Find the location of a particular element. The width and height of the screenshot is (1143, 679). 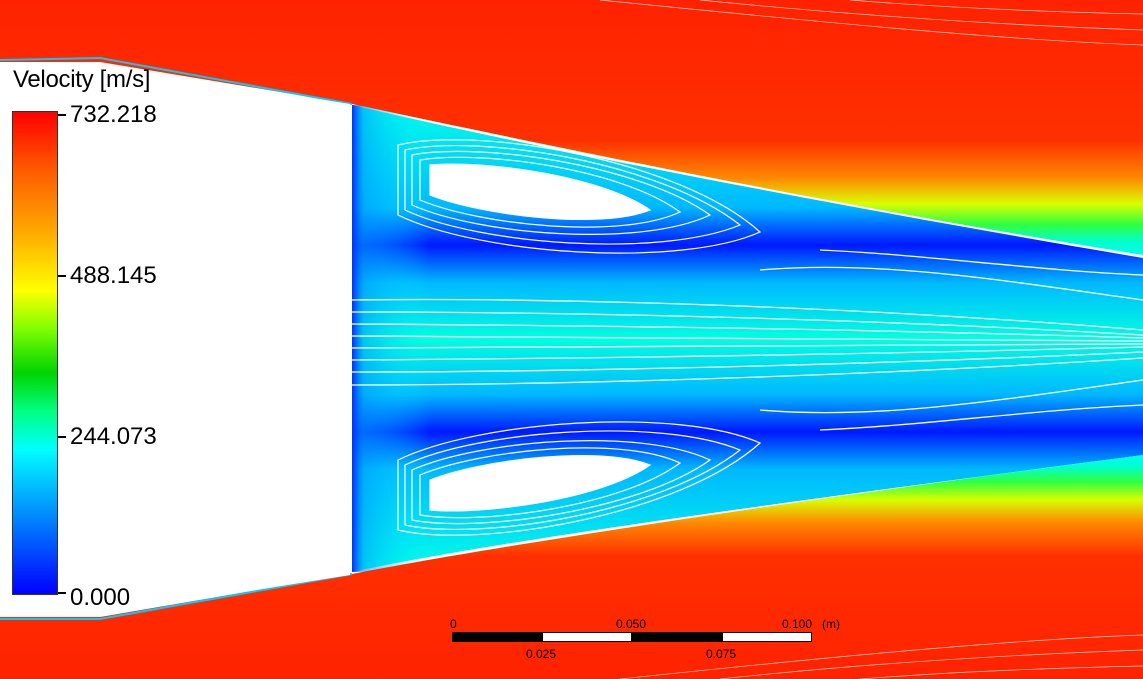

scale-label-100: 0.100 is located at coordinates (797, 624).